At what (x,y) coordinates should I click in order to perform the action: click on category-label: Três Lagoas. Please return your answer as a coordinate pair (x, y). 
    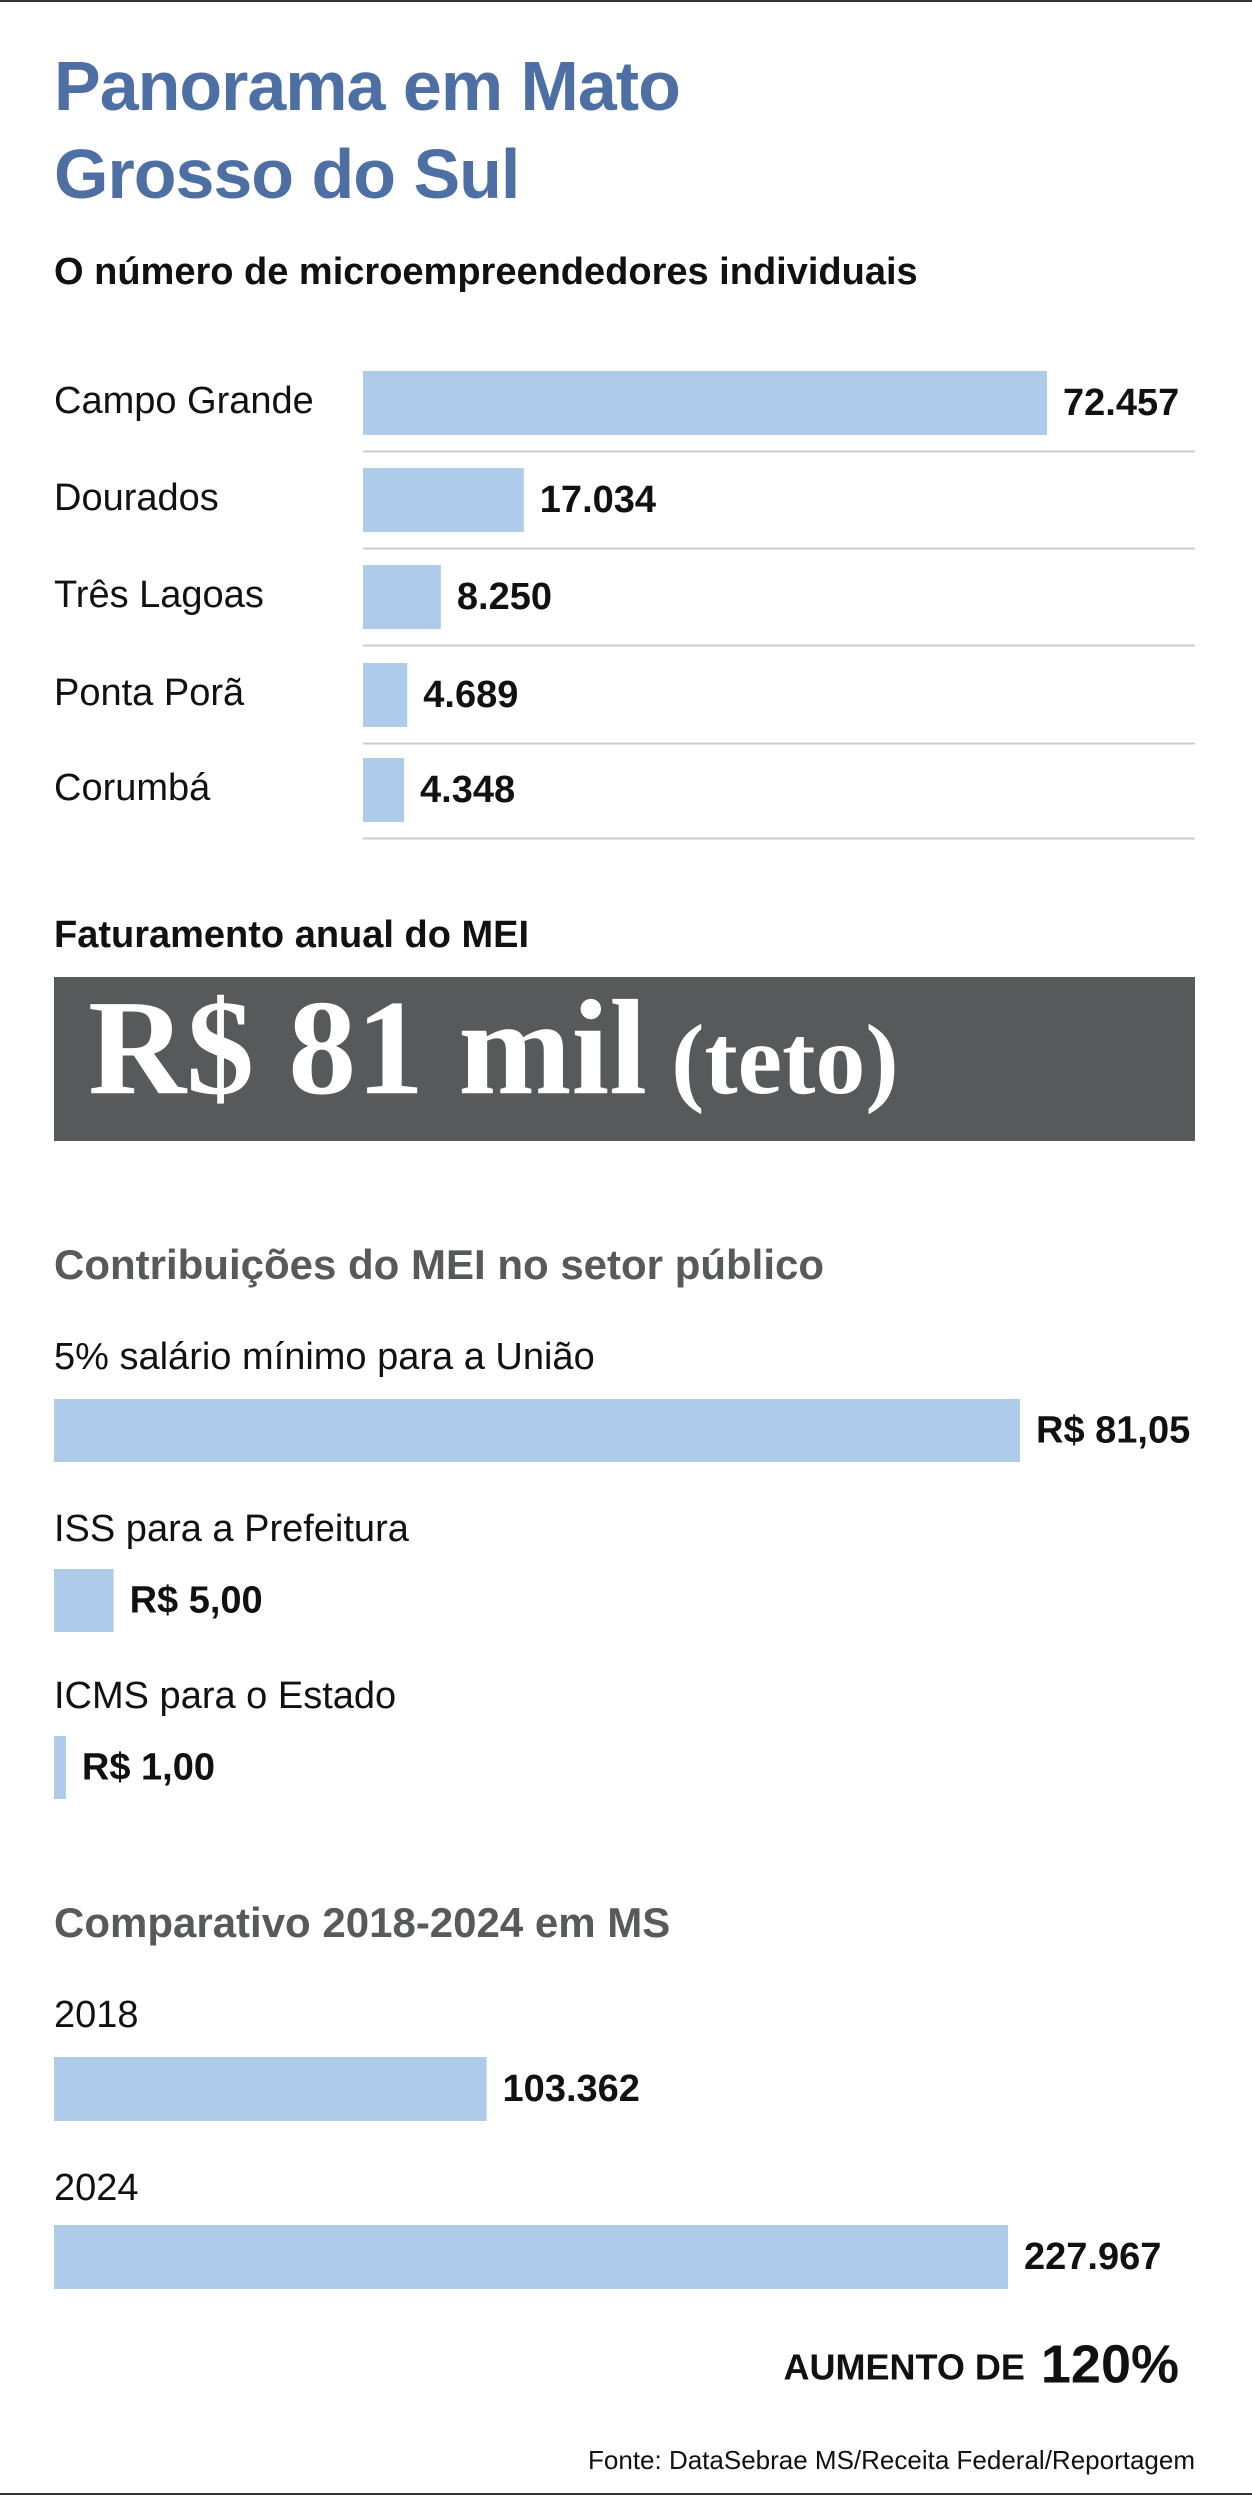
    Looking at the image, I should click on (159, 595).